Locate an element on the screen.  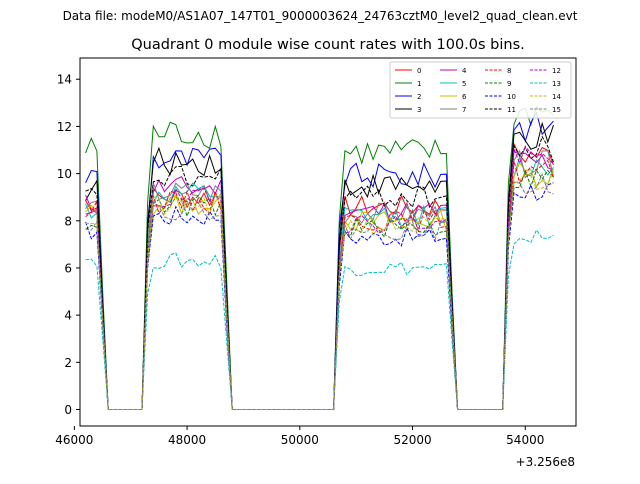
x-tick-label: 54000 is located at coordinates (525, 440).